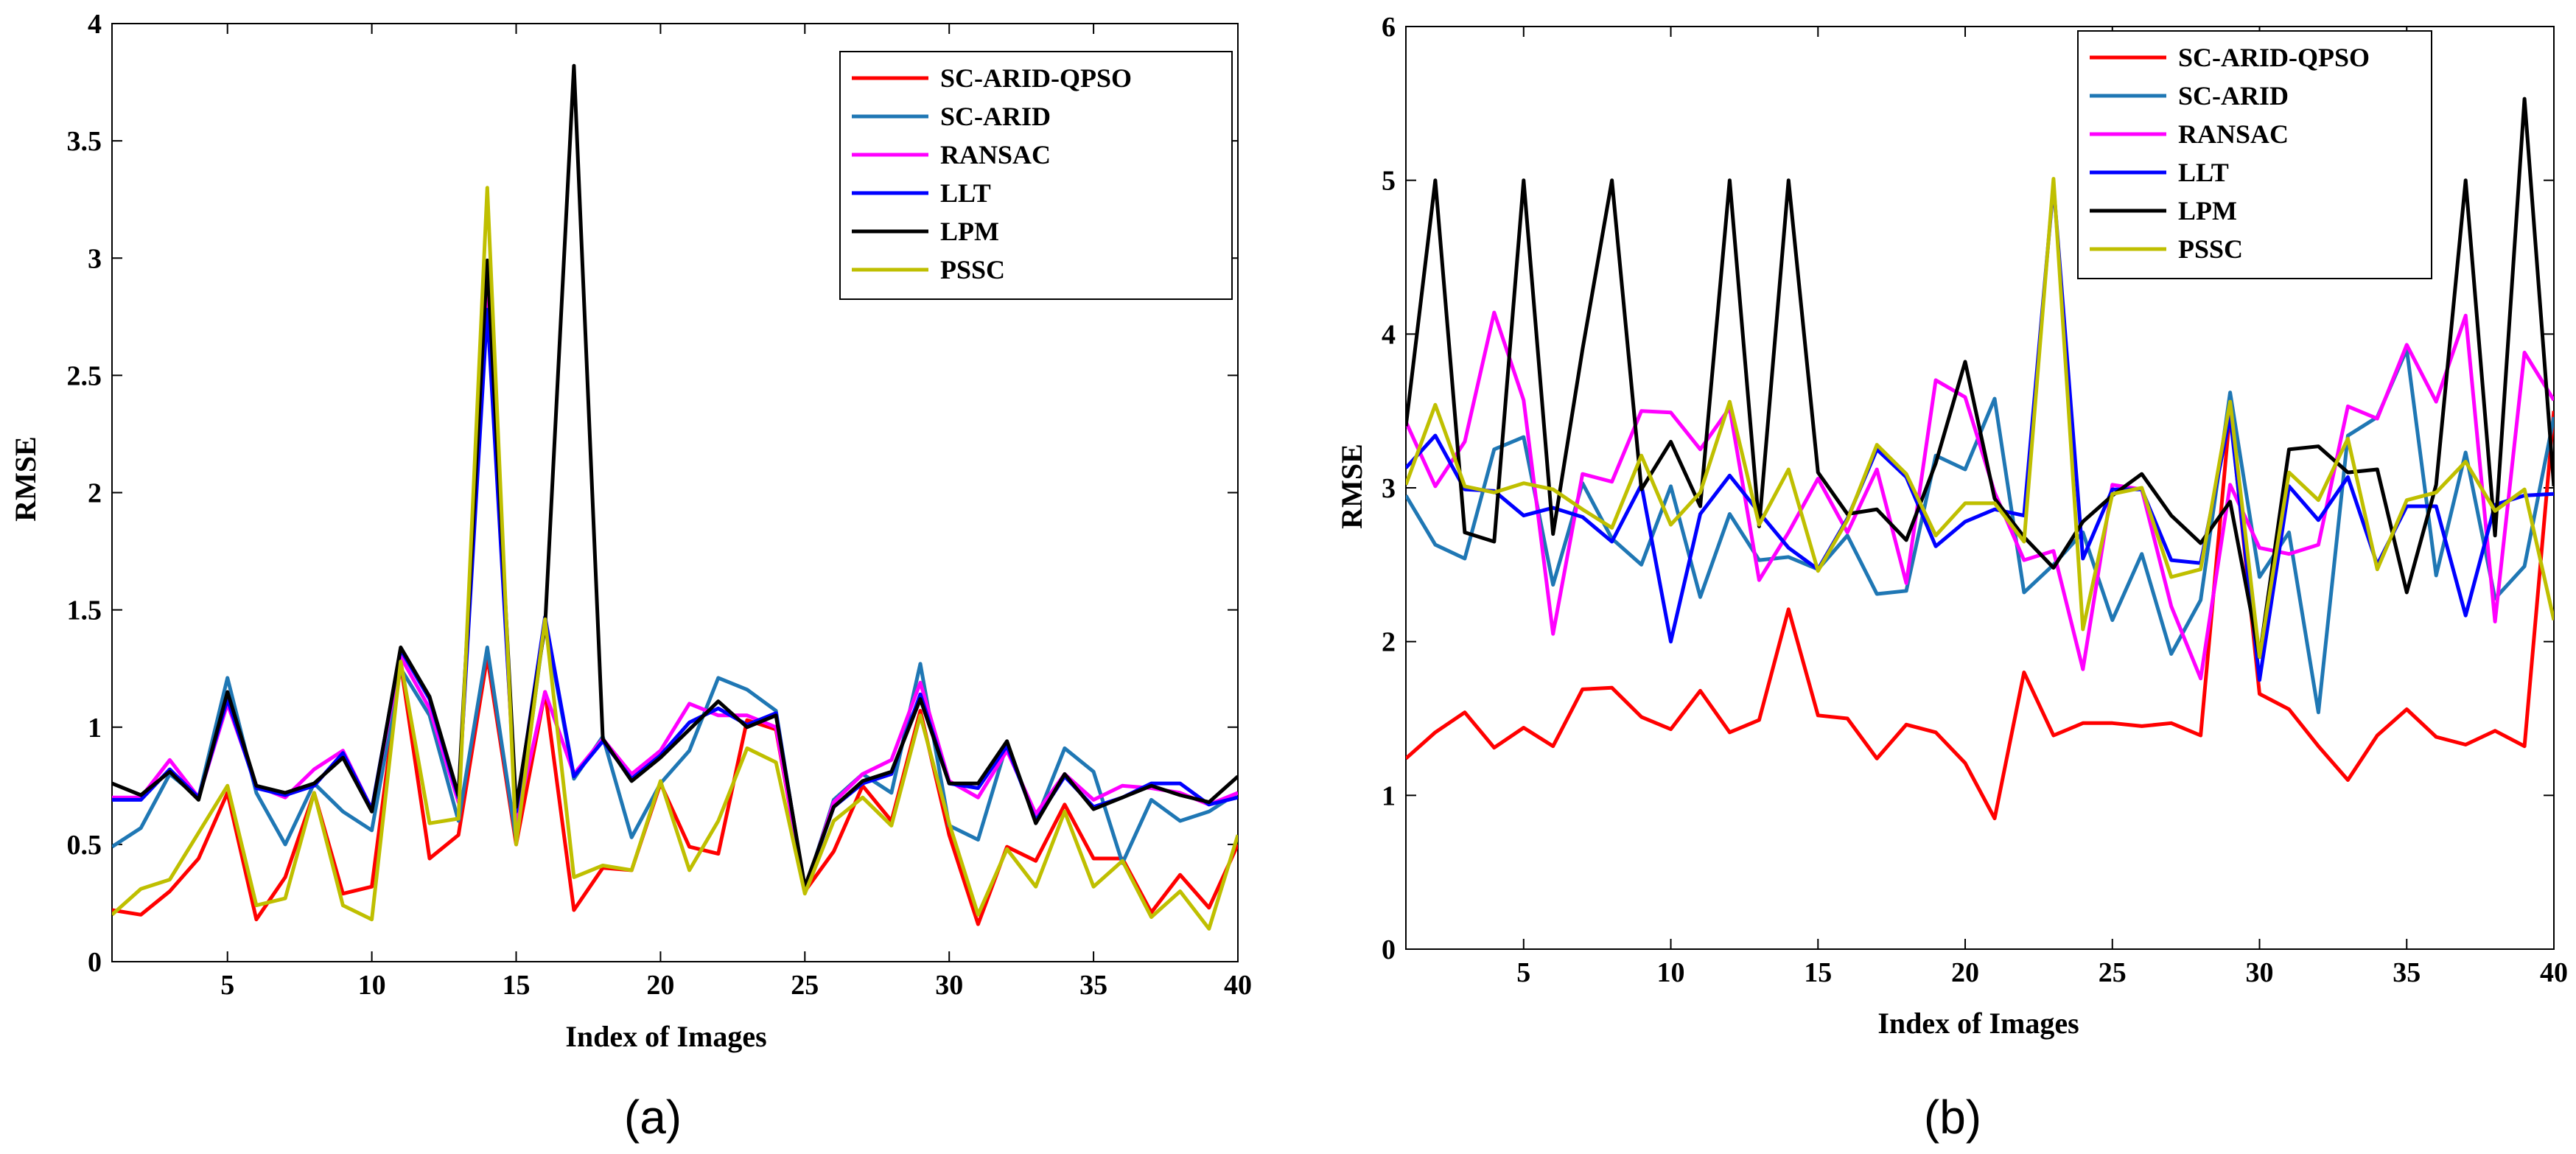 The width and height of the screenshot is (2576, 1154). What do you see at coordinates (25, 479) in the screenshot?
I see `y-axis-title-a: RMSE` at bounding box center [25, 479].